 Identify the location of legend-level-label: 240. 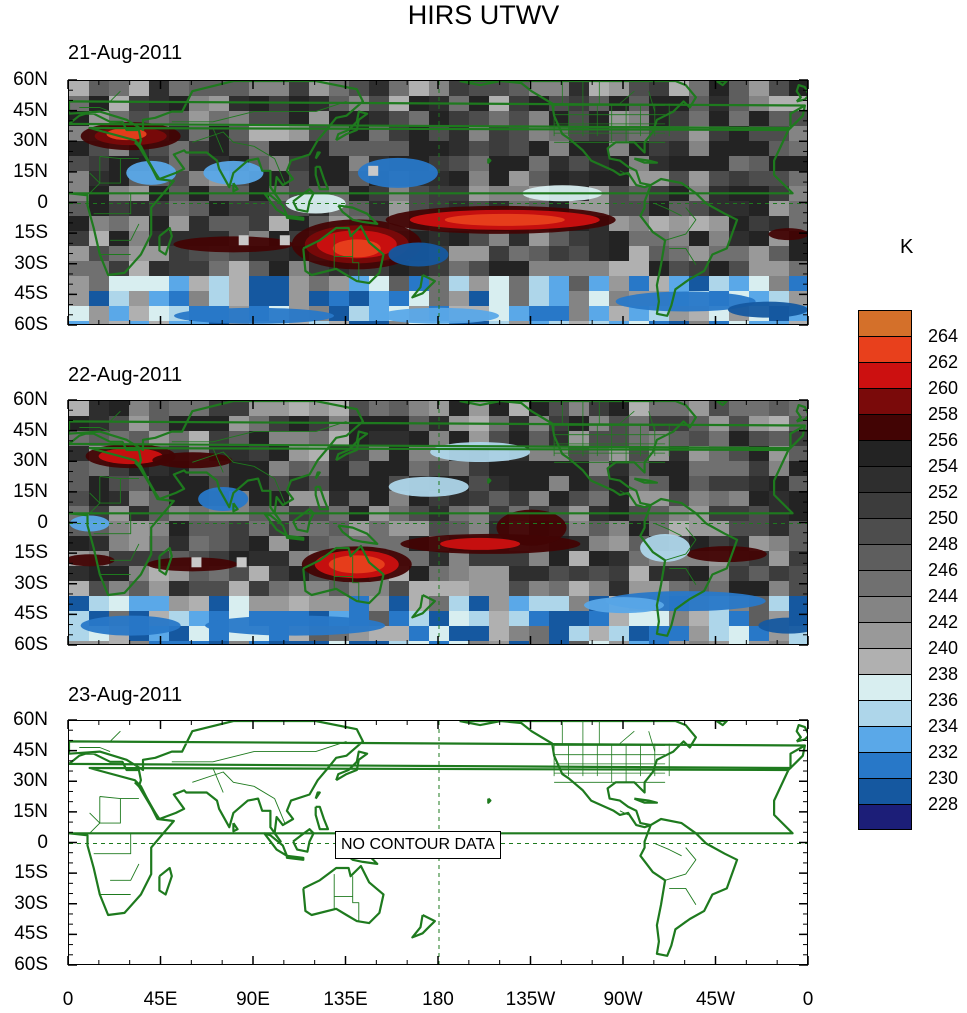
(943, 648).